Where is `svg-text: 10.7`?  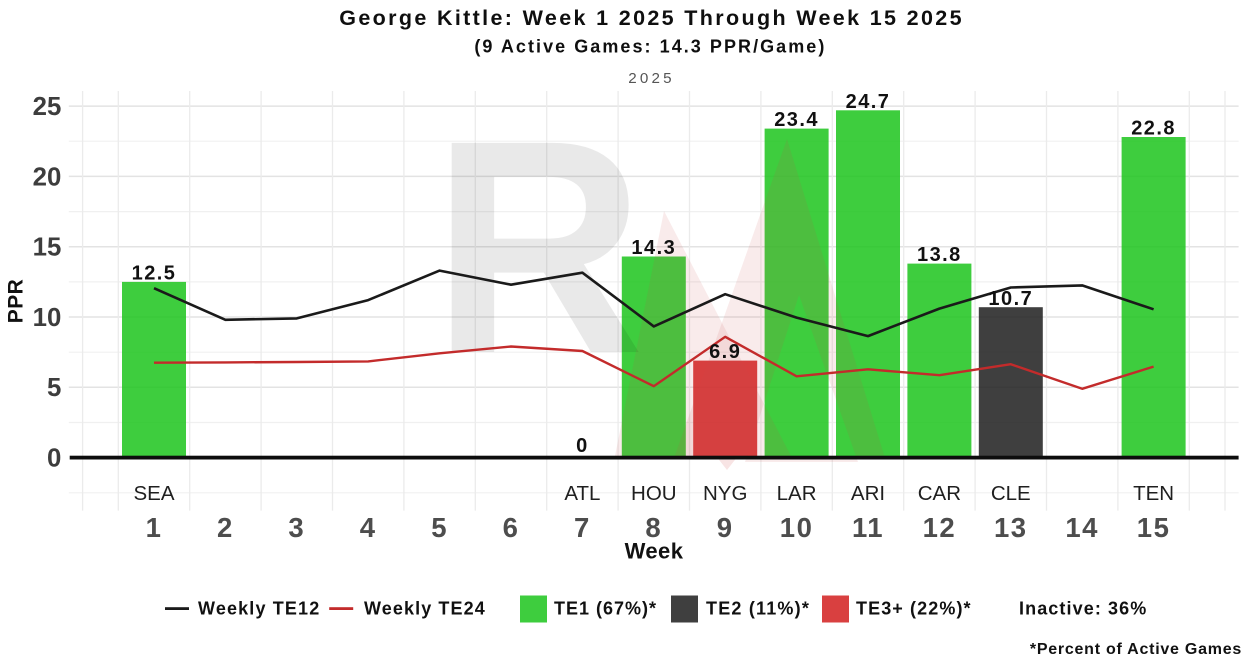
svg-text: 10.7 is located at coordinates (1010, 299).